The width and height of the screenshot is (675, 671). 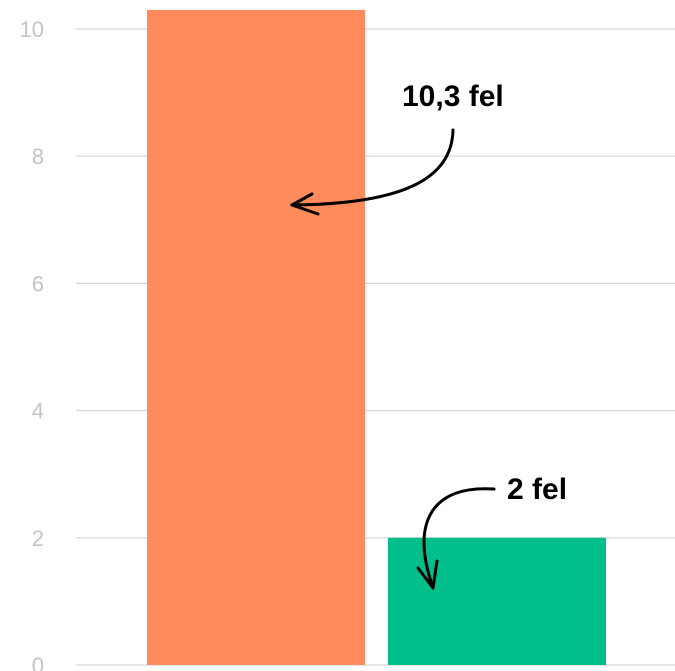 I want to click on annotation-2: 2 fel, so click(x=491, y=531).